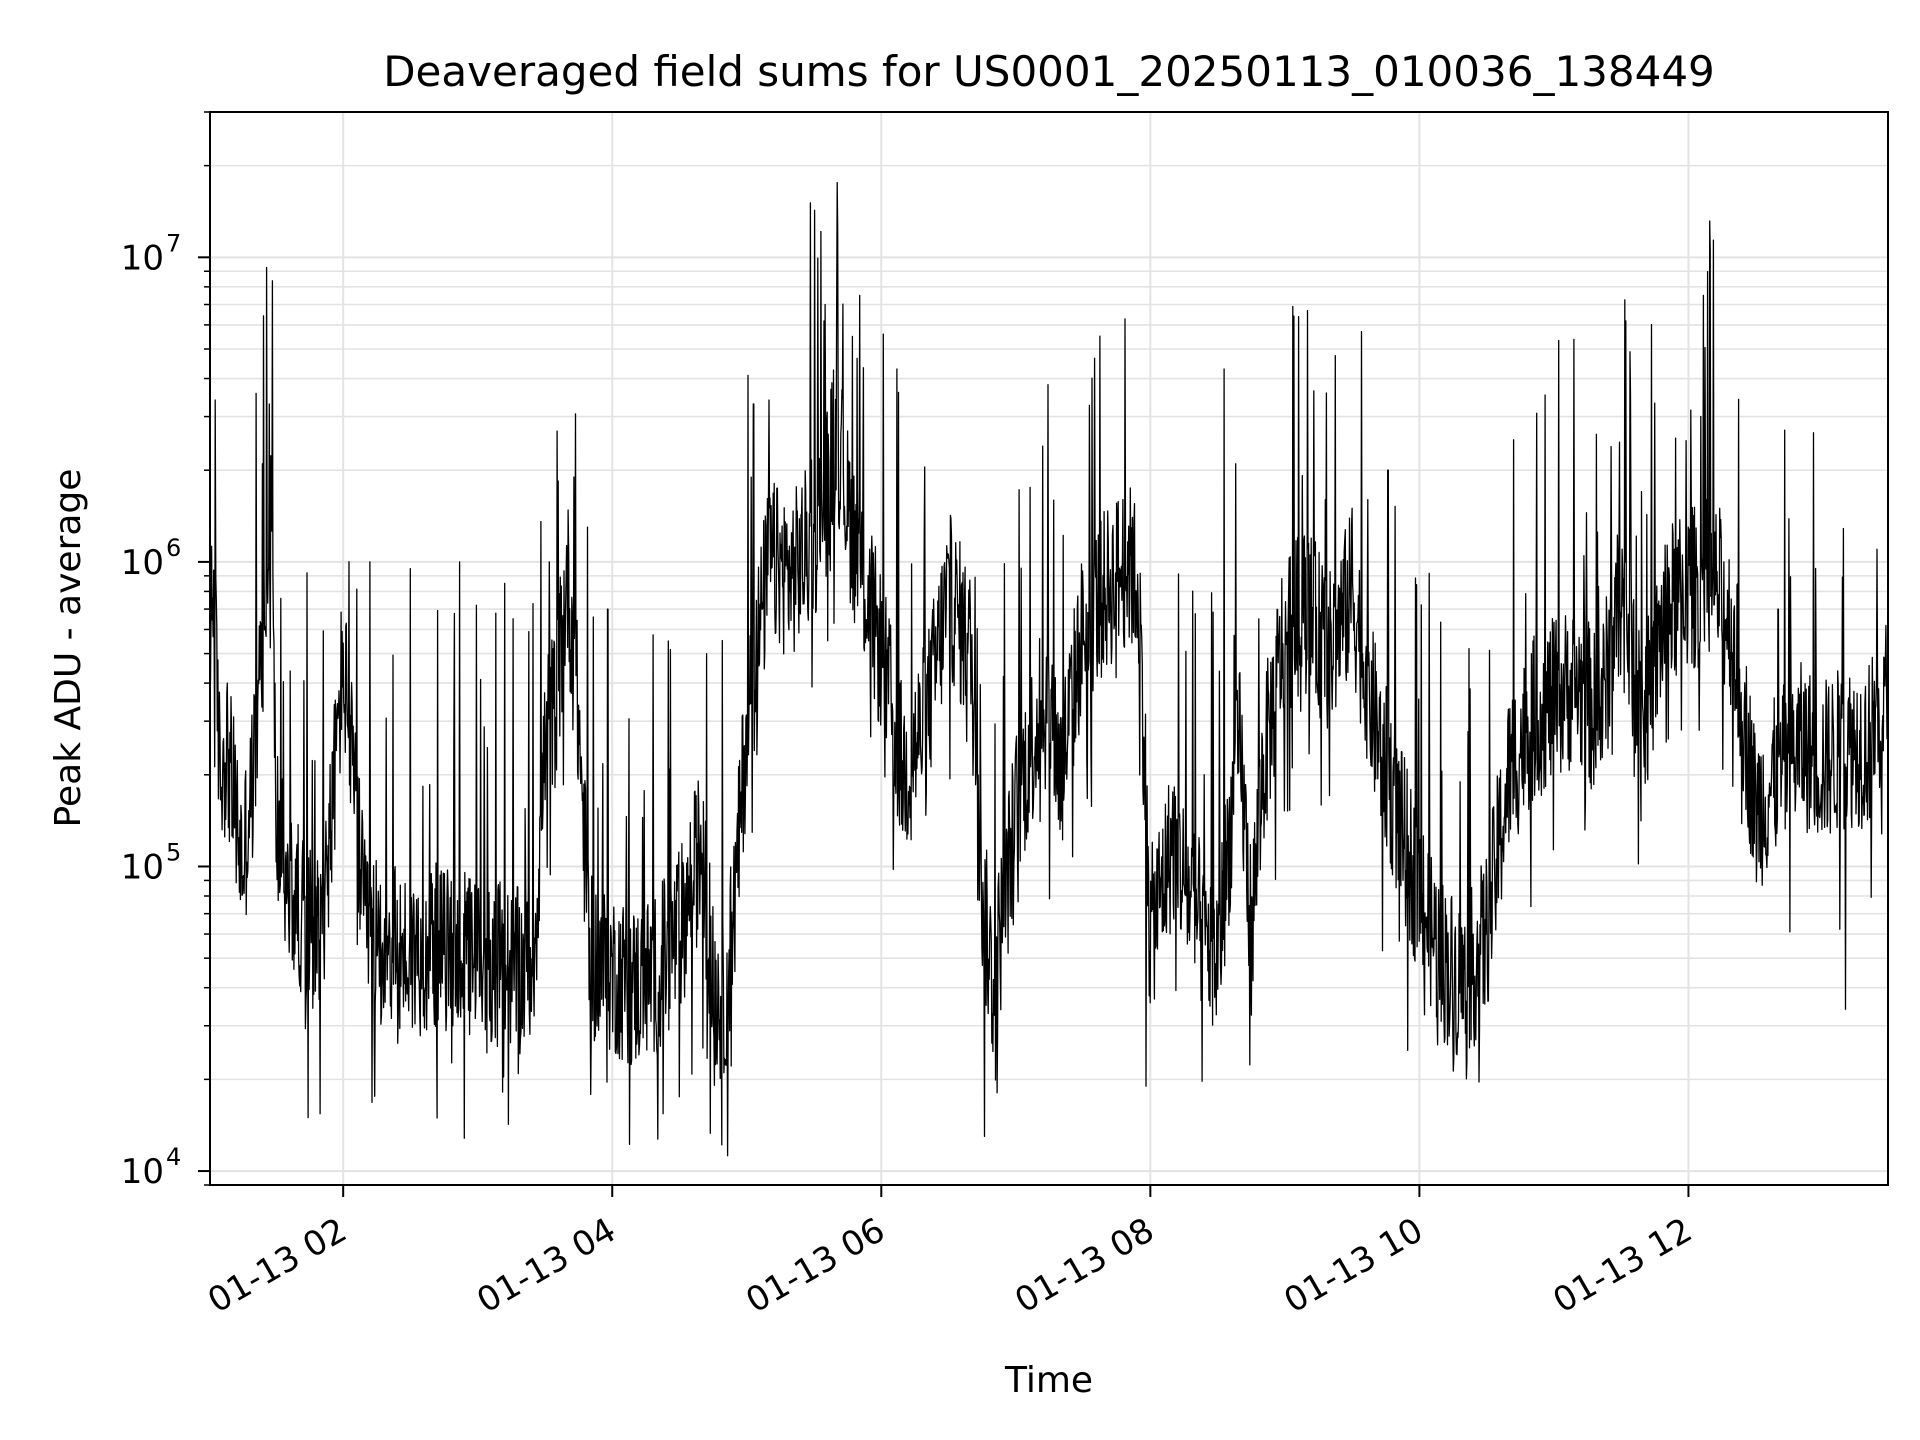 The width and height of the screenshot is (1920, 1440). I want to click on x-tick-label: 01-13 06, so click(815, 1265).